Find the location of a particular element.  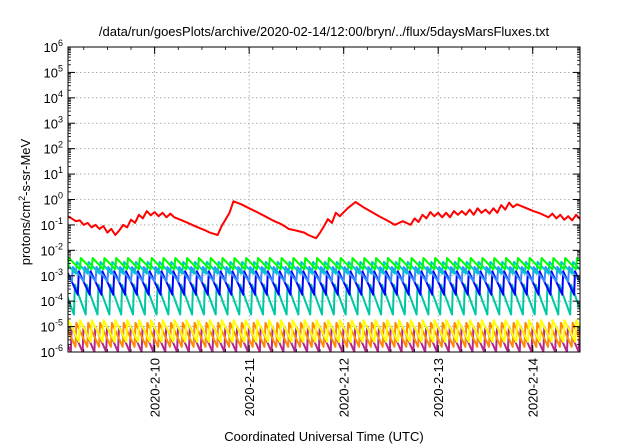

y-tick-label: 10⁴ is located at coordinates (53, 97).